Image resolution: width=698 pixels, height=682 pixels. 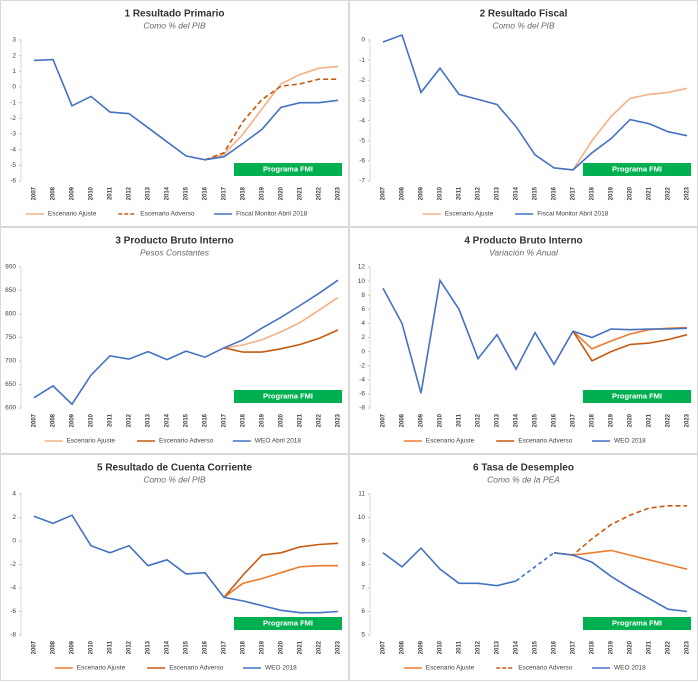 I want to click on y-tick-label: 4, so click(x=363, y=323).